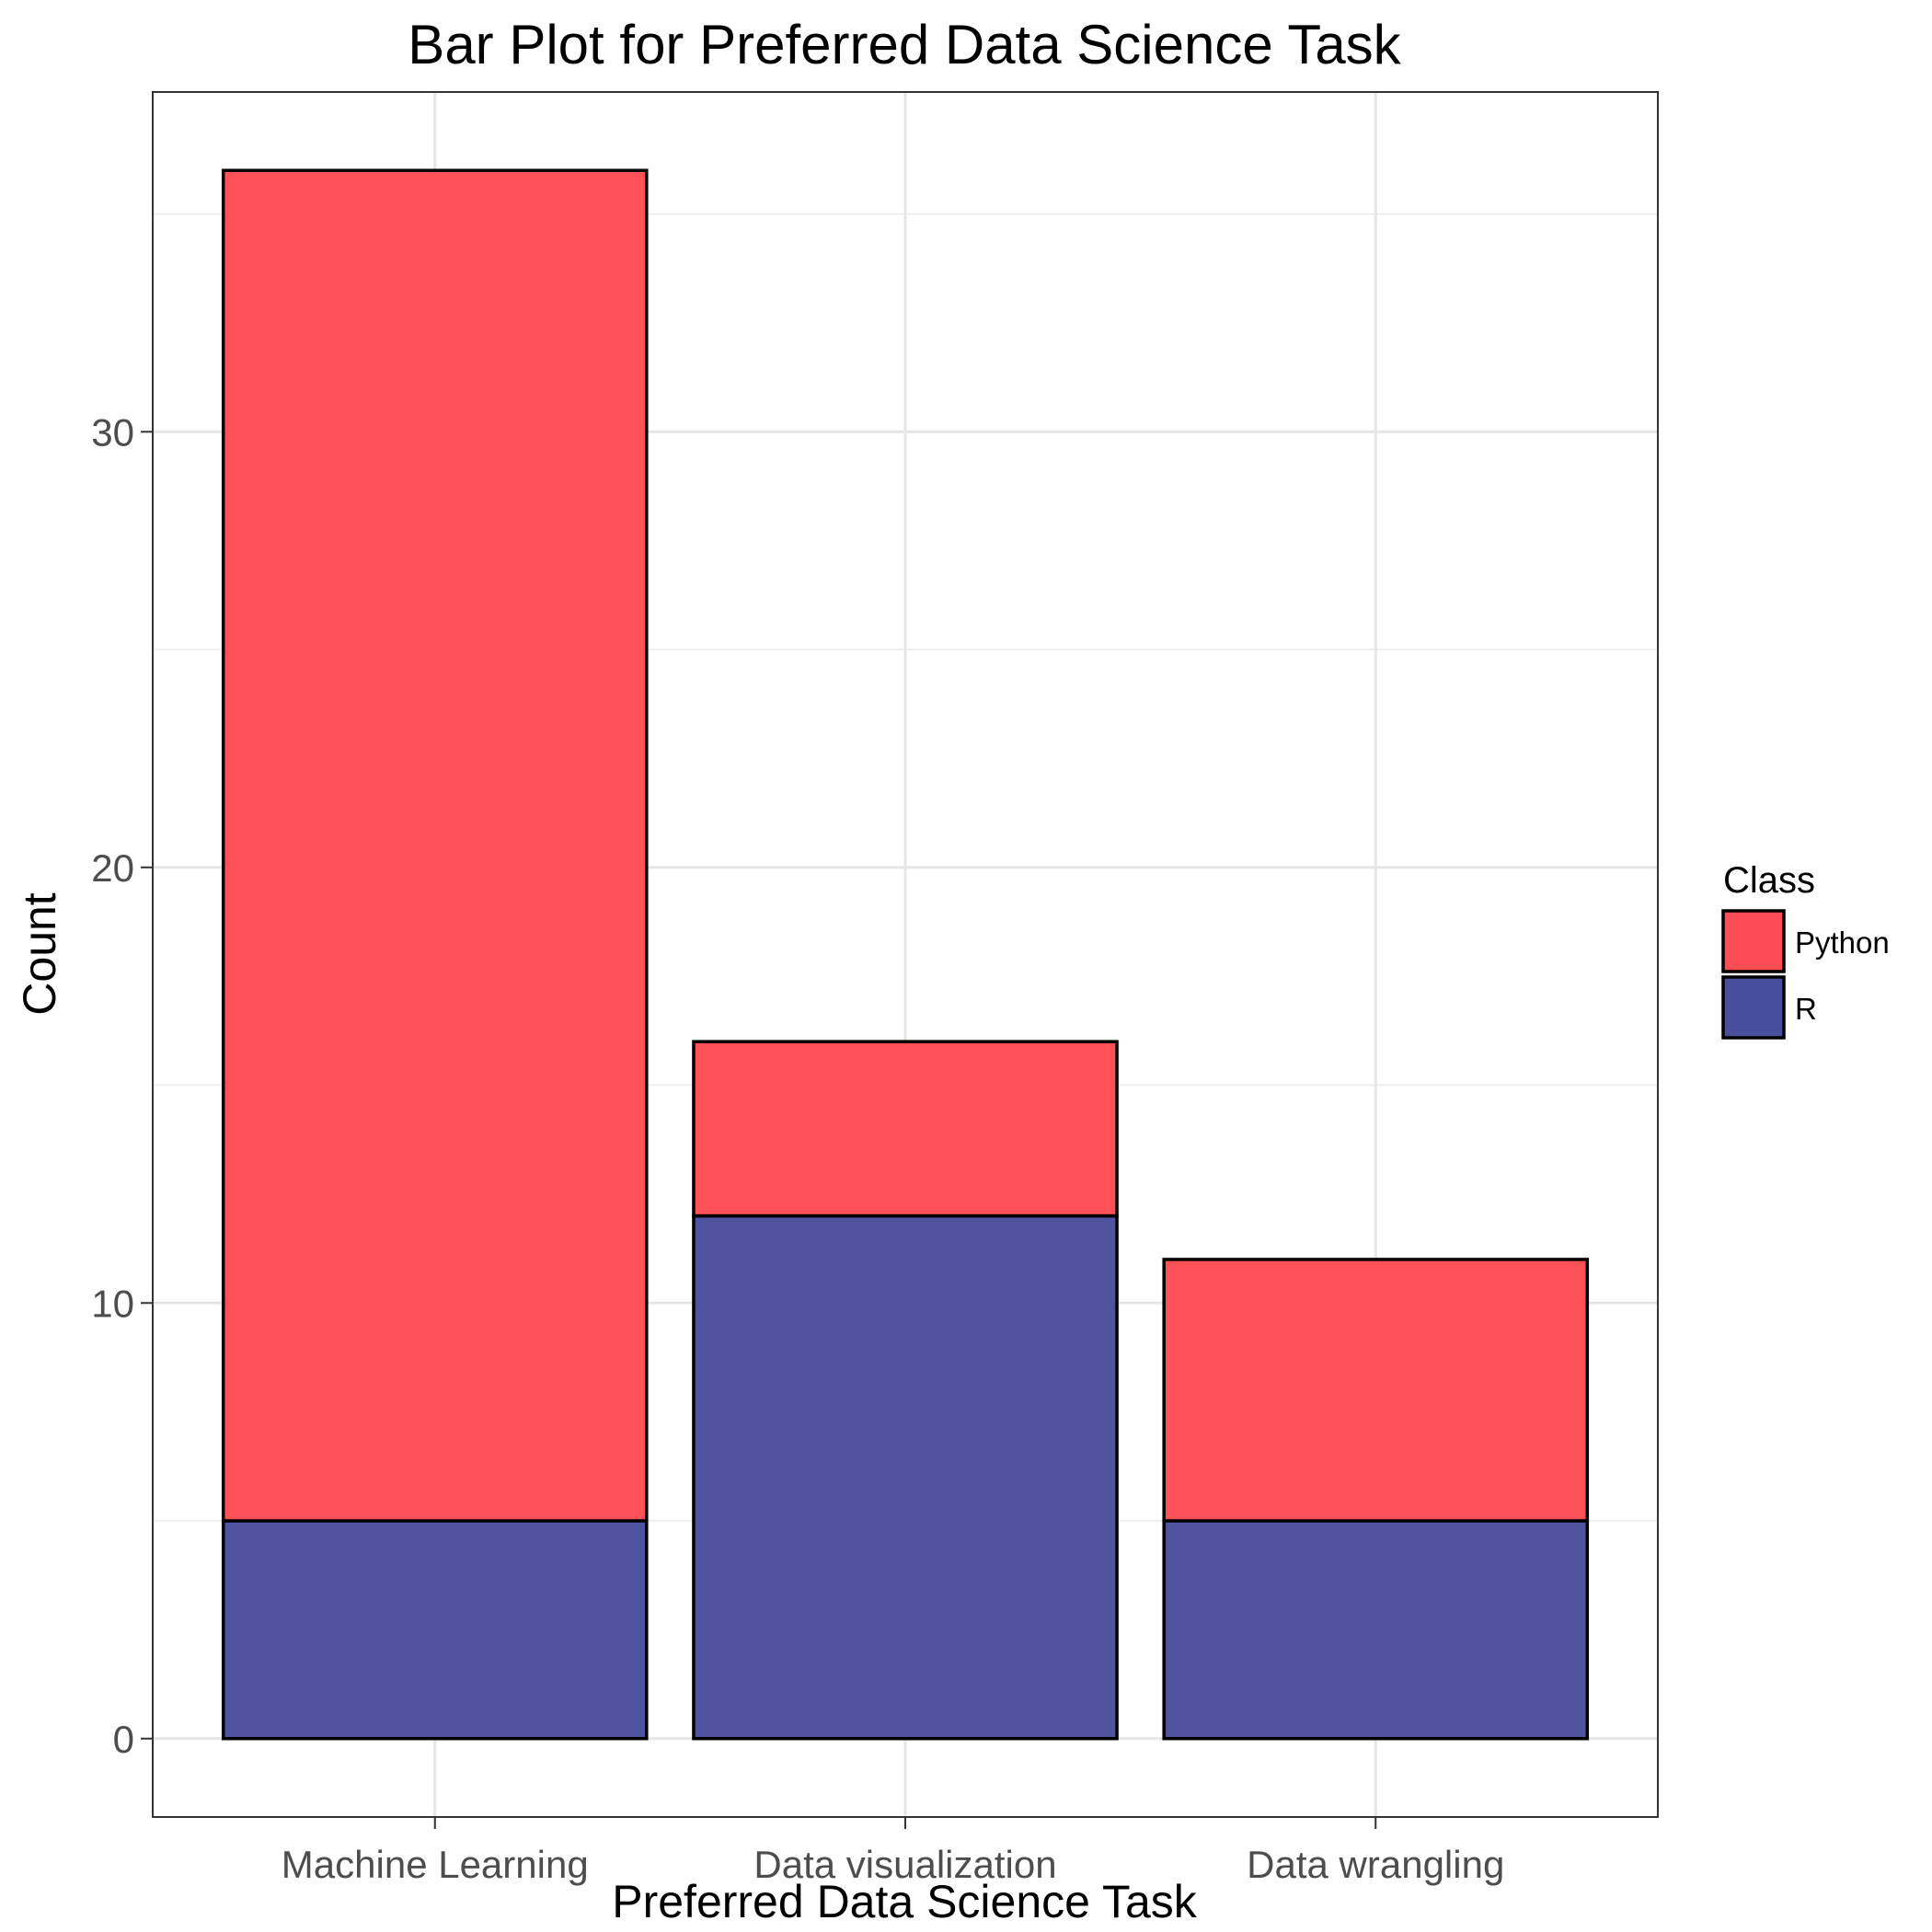 Image resolution: width=1932 pixels, height=1932 pixels. I want to click on y-axis: 0 10 20 30, so click(122, 1085).